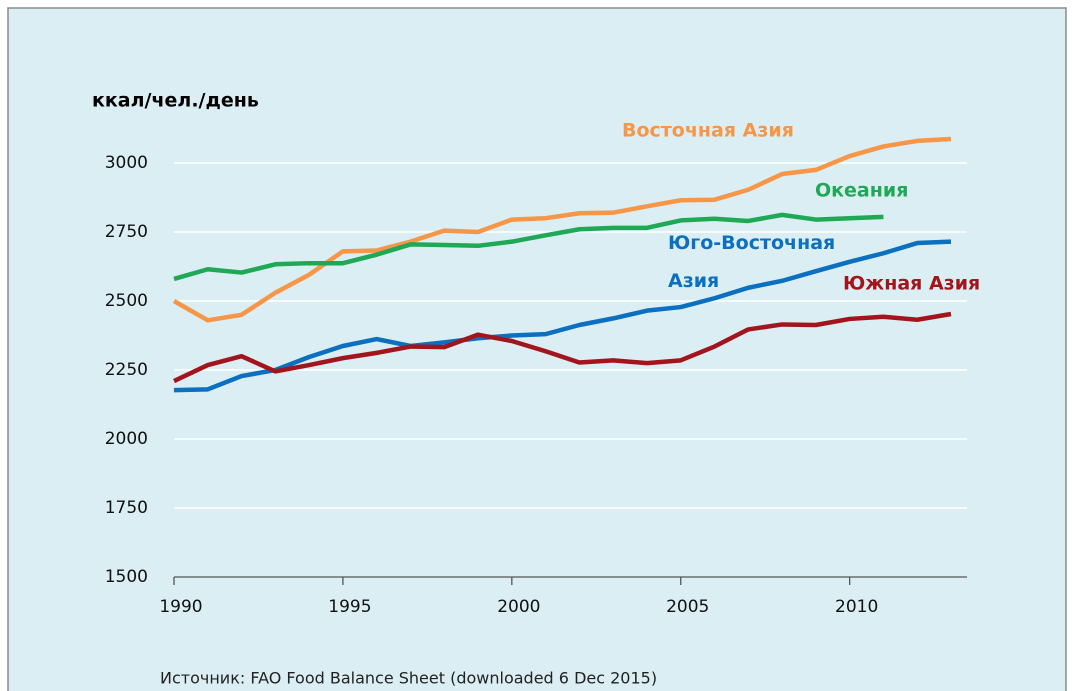  Describe the element at coordinates (349, 607) in the screenshot. I see `x-tick-label: 1995` at that location.